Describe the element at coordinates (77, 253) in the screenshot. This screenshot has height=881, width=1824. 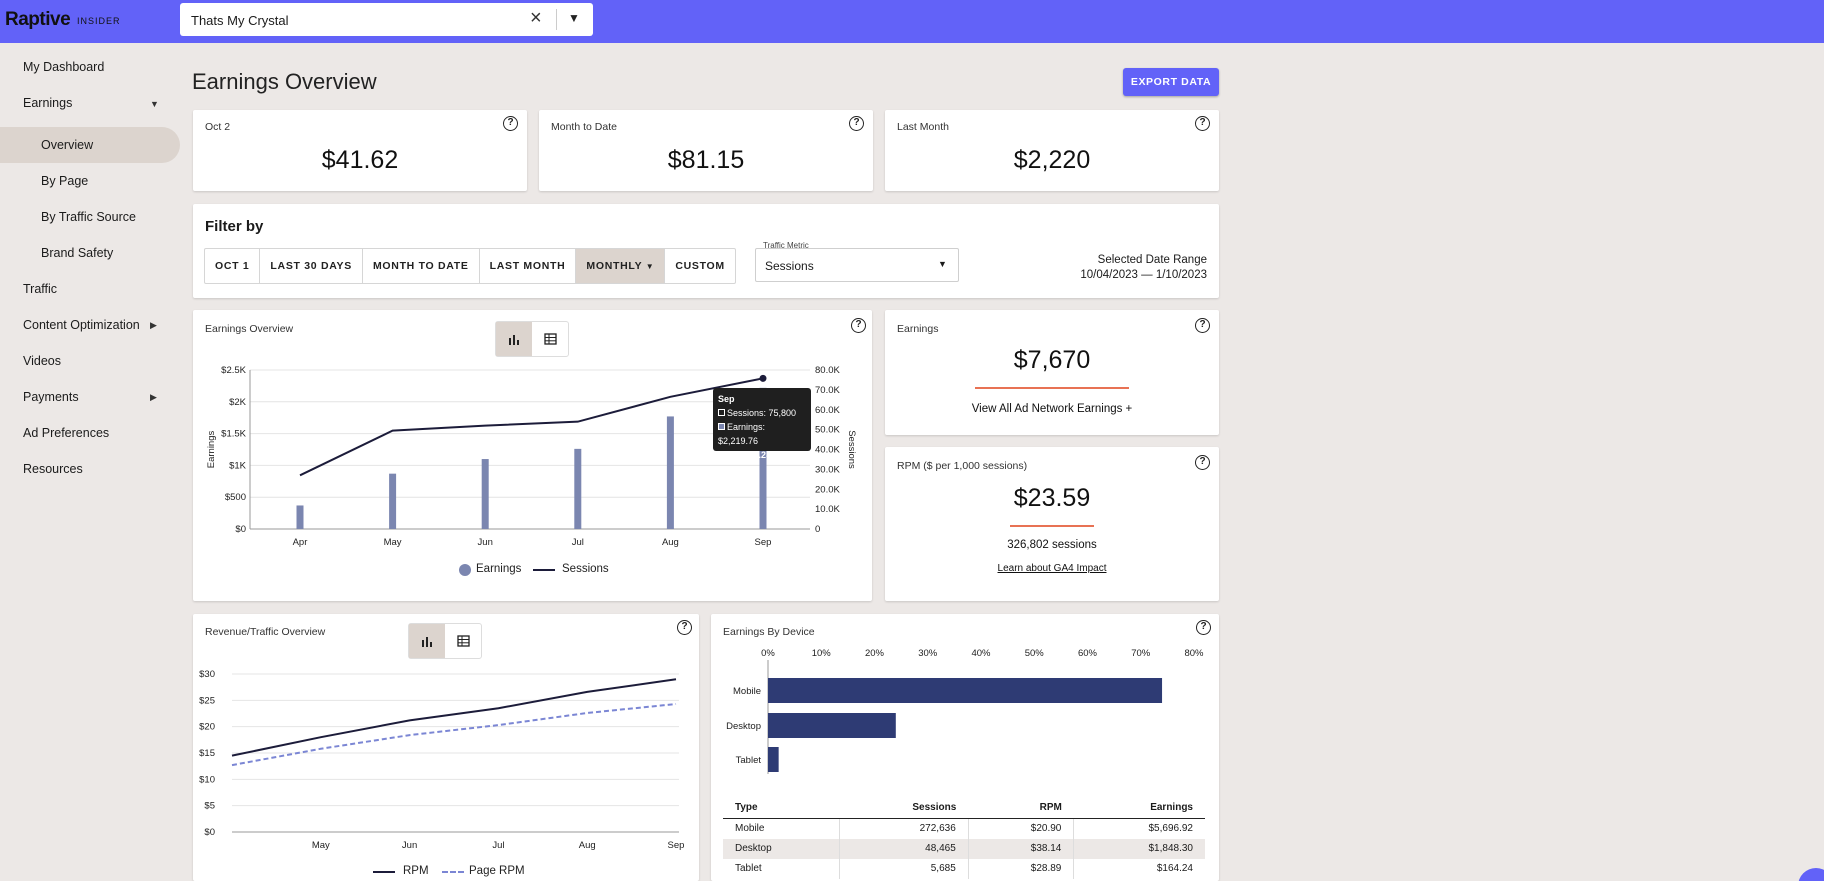
I see `sidebar-item-brand-safety: Brand Safety` at that location.